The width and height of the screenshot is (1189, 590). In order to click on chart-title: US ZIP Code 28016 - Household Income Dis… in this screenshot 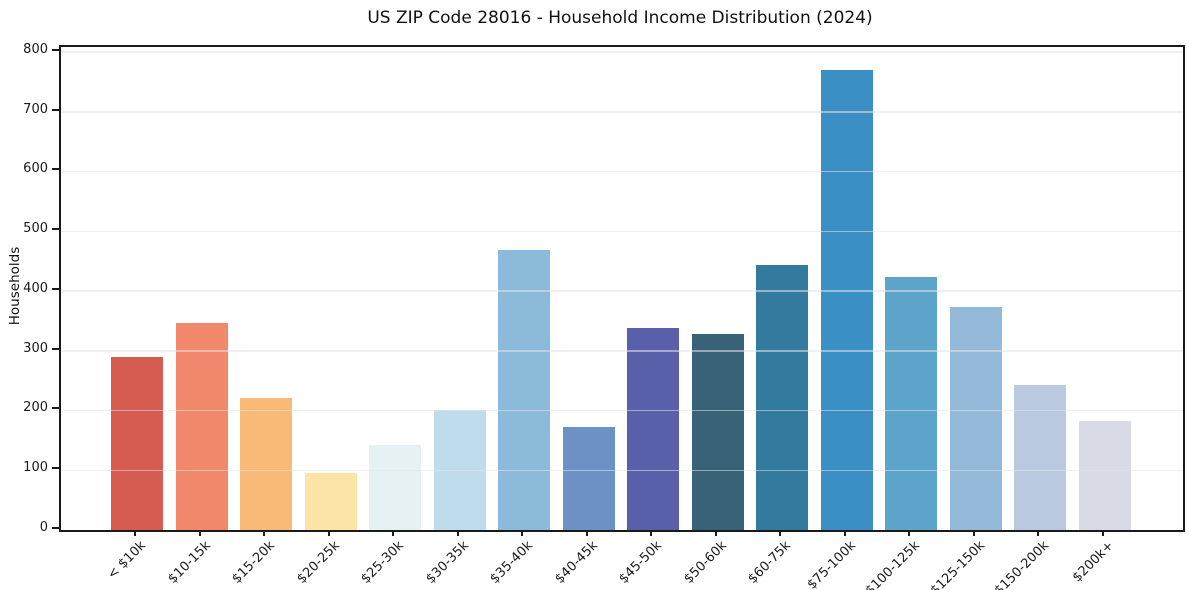, I will do `click(620, 18)`.